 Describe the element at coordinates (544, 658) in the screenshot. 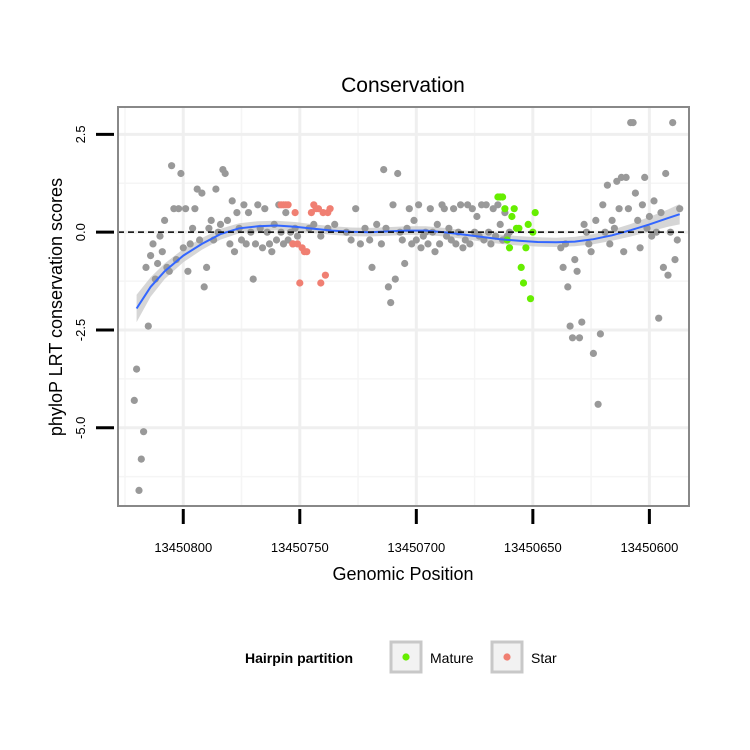

I see `legend-label-star: Star` at that location.